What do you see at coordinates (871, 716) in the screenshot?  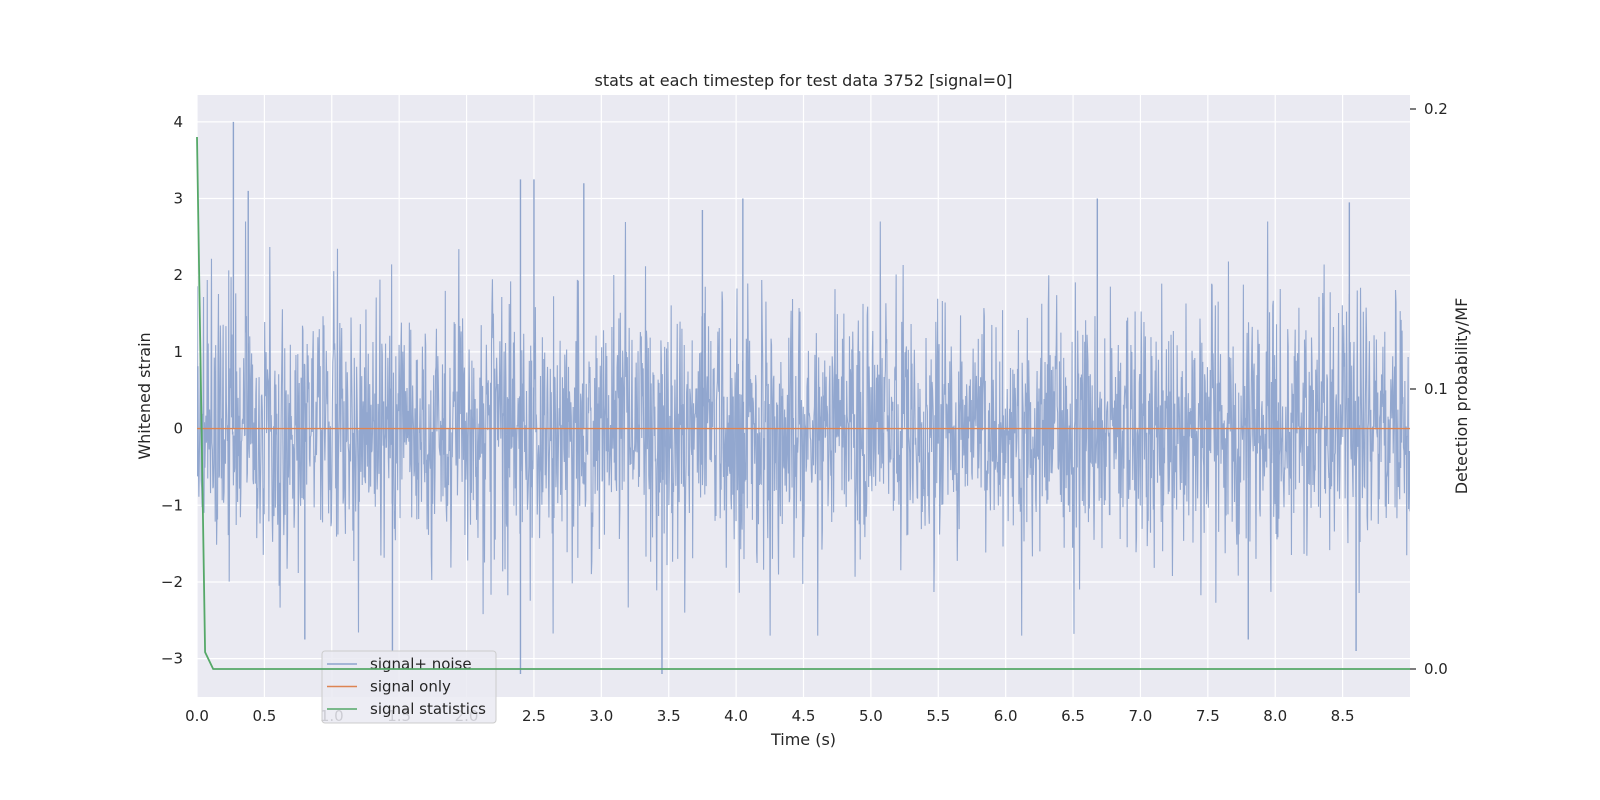 I see `x-tick-label: 5.0` at bounding box center [871, 716].